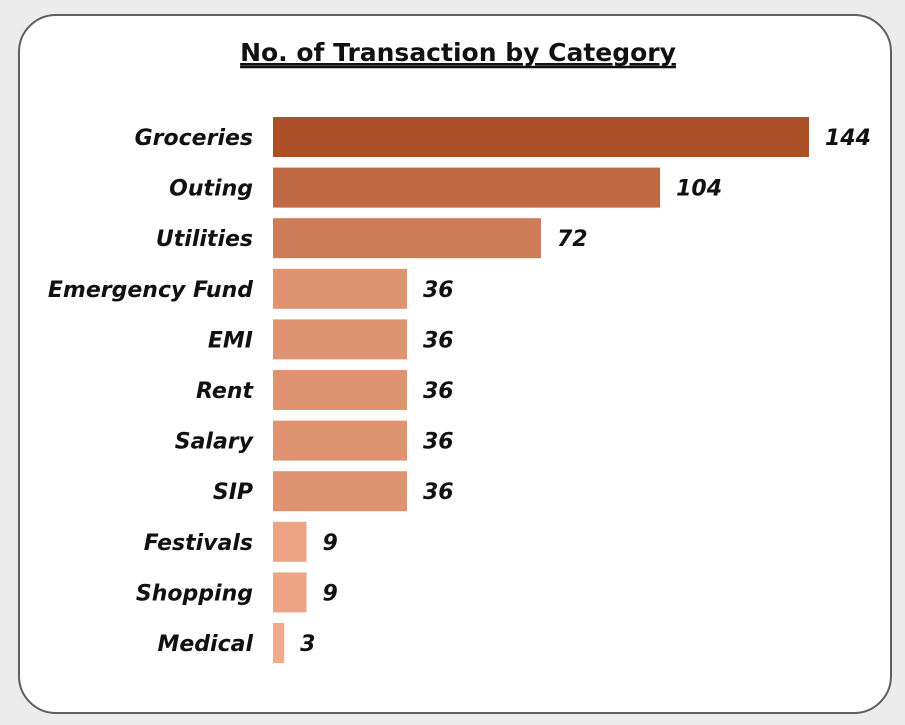 Image resolution: width=905 pixels, height=725 pixels. What do you see at coordinates (205, 644) in the screenshot?
I see `category-label: Medical` at bounding box center [205, 644].